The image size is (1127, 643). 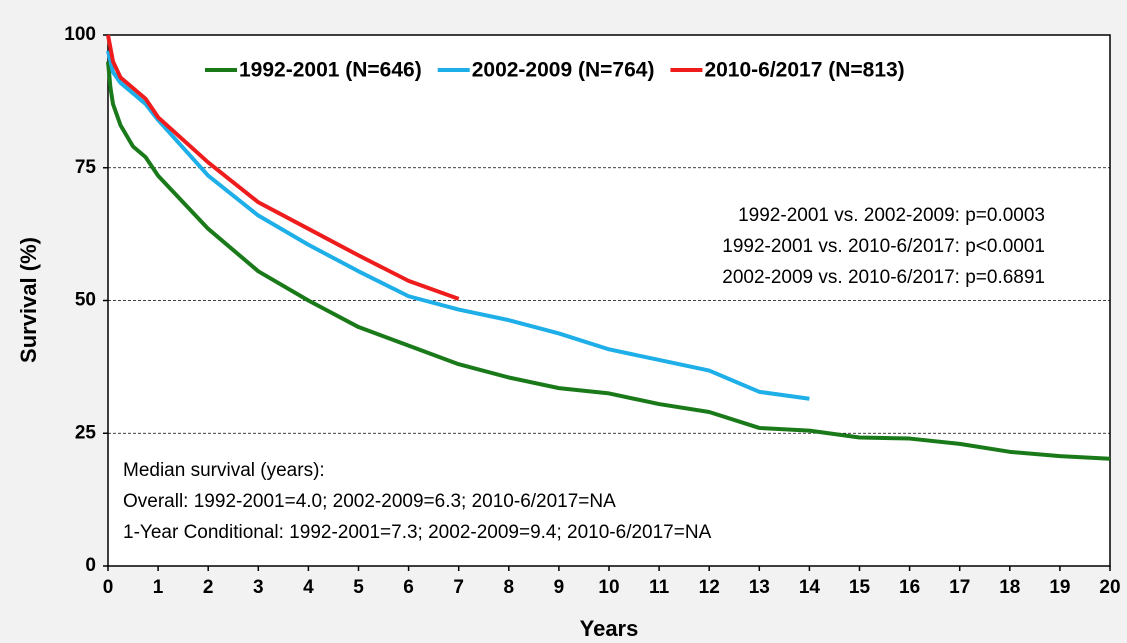 I want to click on x-tick-label: 9, so click(x=559, y=587).